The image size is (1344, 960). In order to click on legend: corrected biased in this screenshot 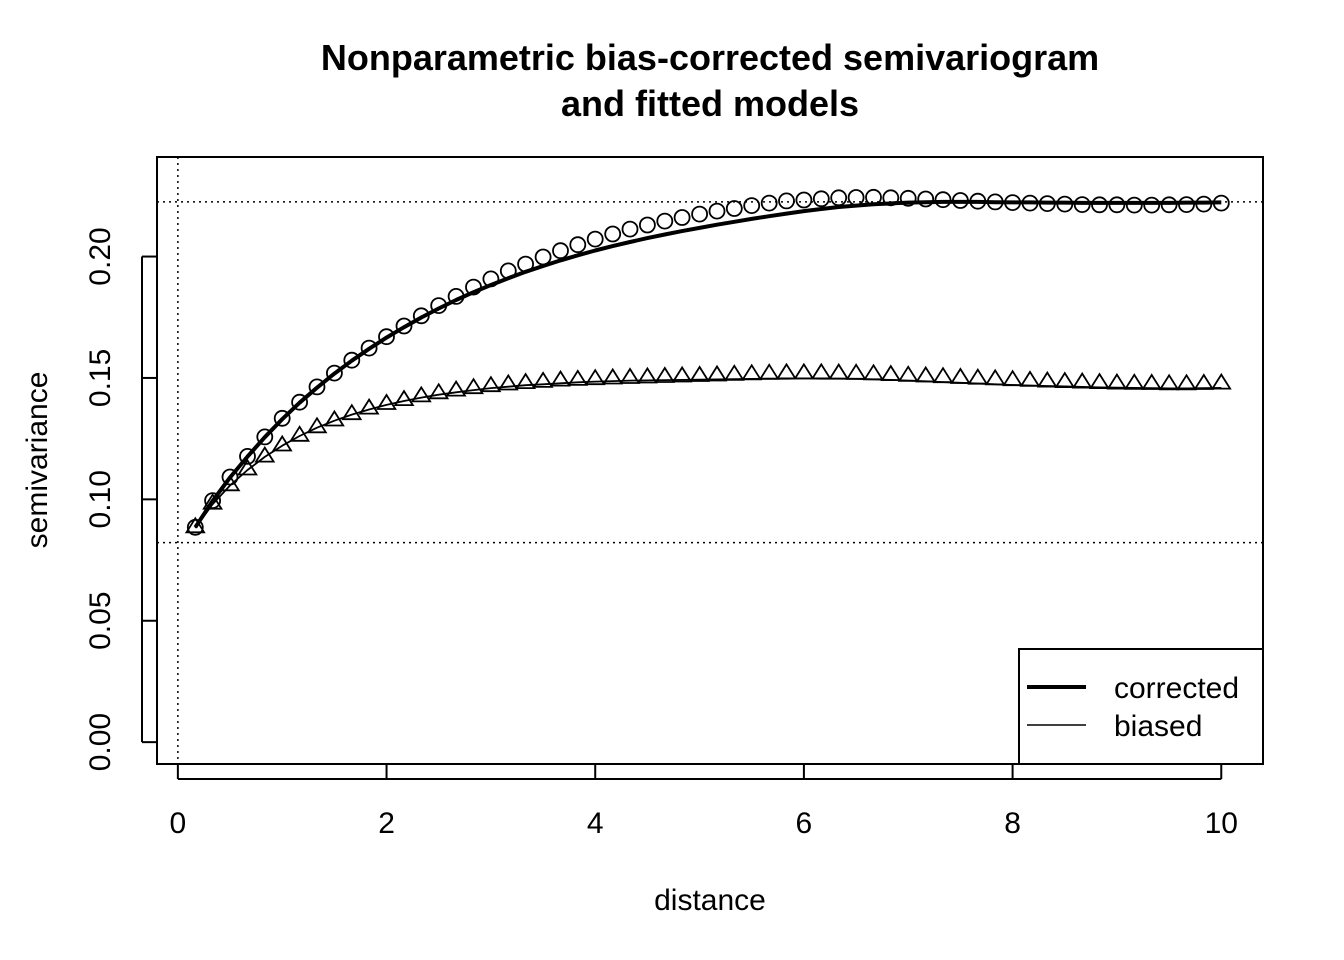, I will do `click(1141, 706)`.